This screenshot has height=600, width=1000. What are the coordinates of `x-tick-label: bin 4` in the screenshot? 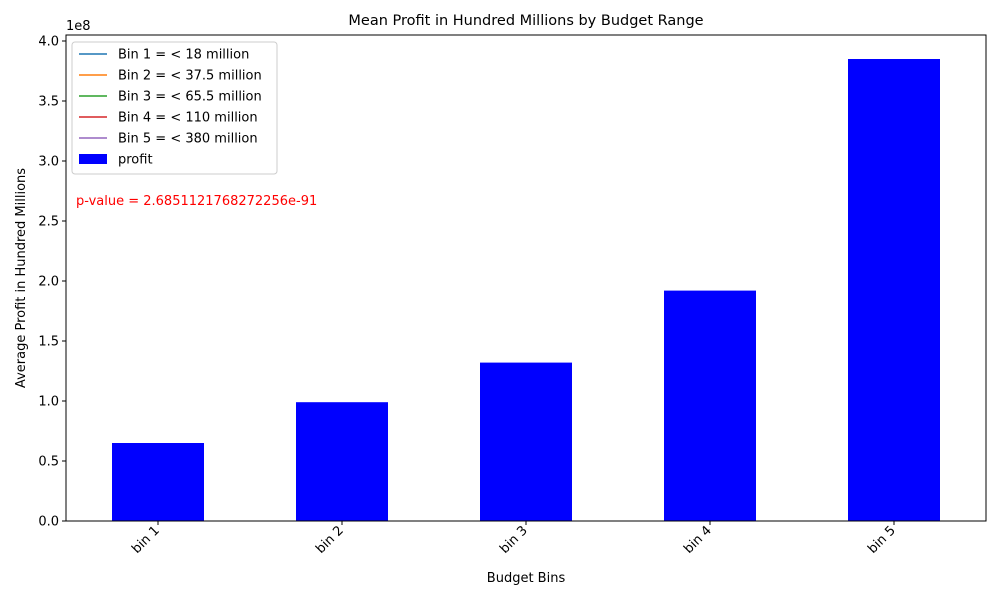 It's located at (698, 540).